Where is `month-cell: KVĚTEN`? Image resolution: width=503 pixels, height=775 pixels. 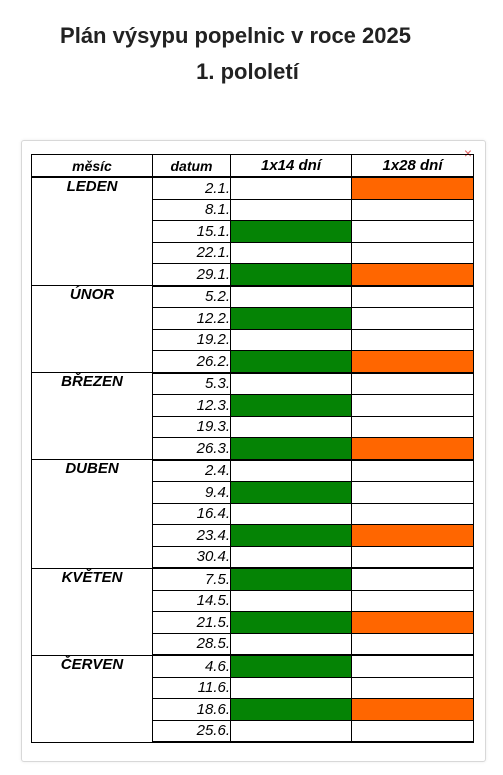 month-cell: KVĚTEN is located at coordinates (92, 611).